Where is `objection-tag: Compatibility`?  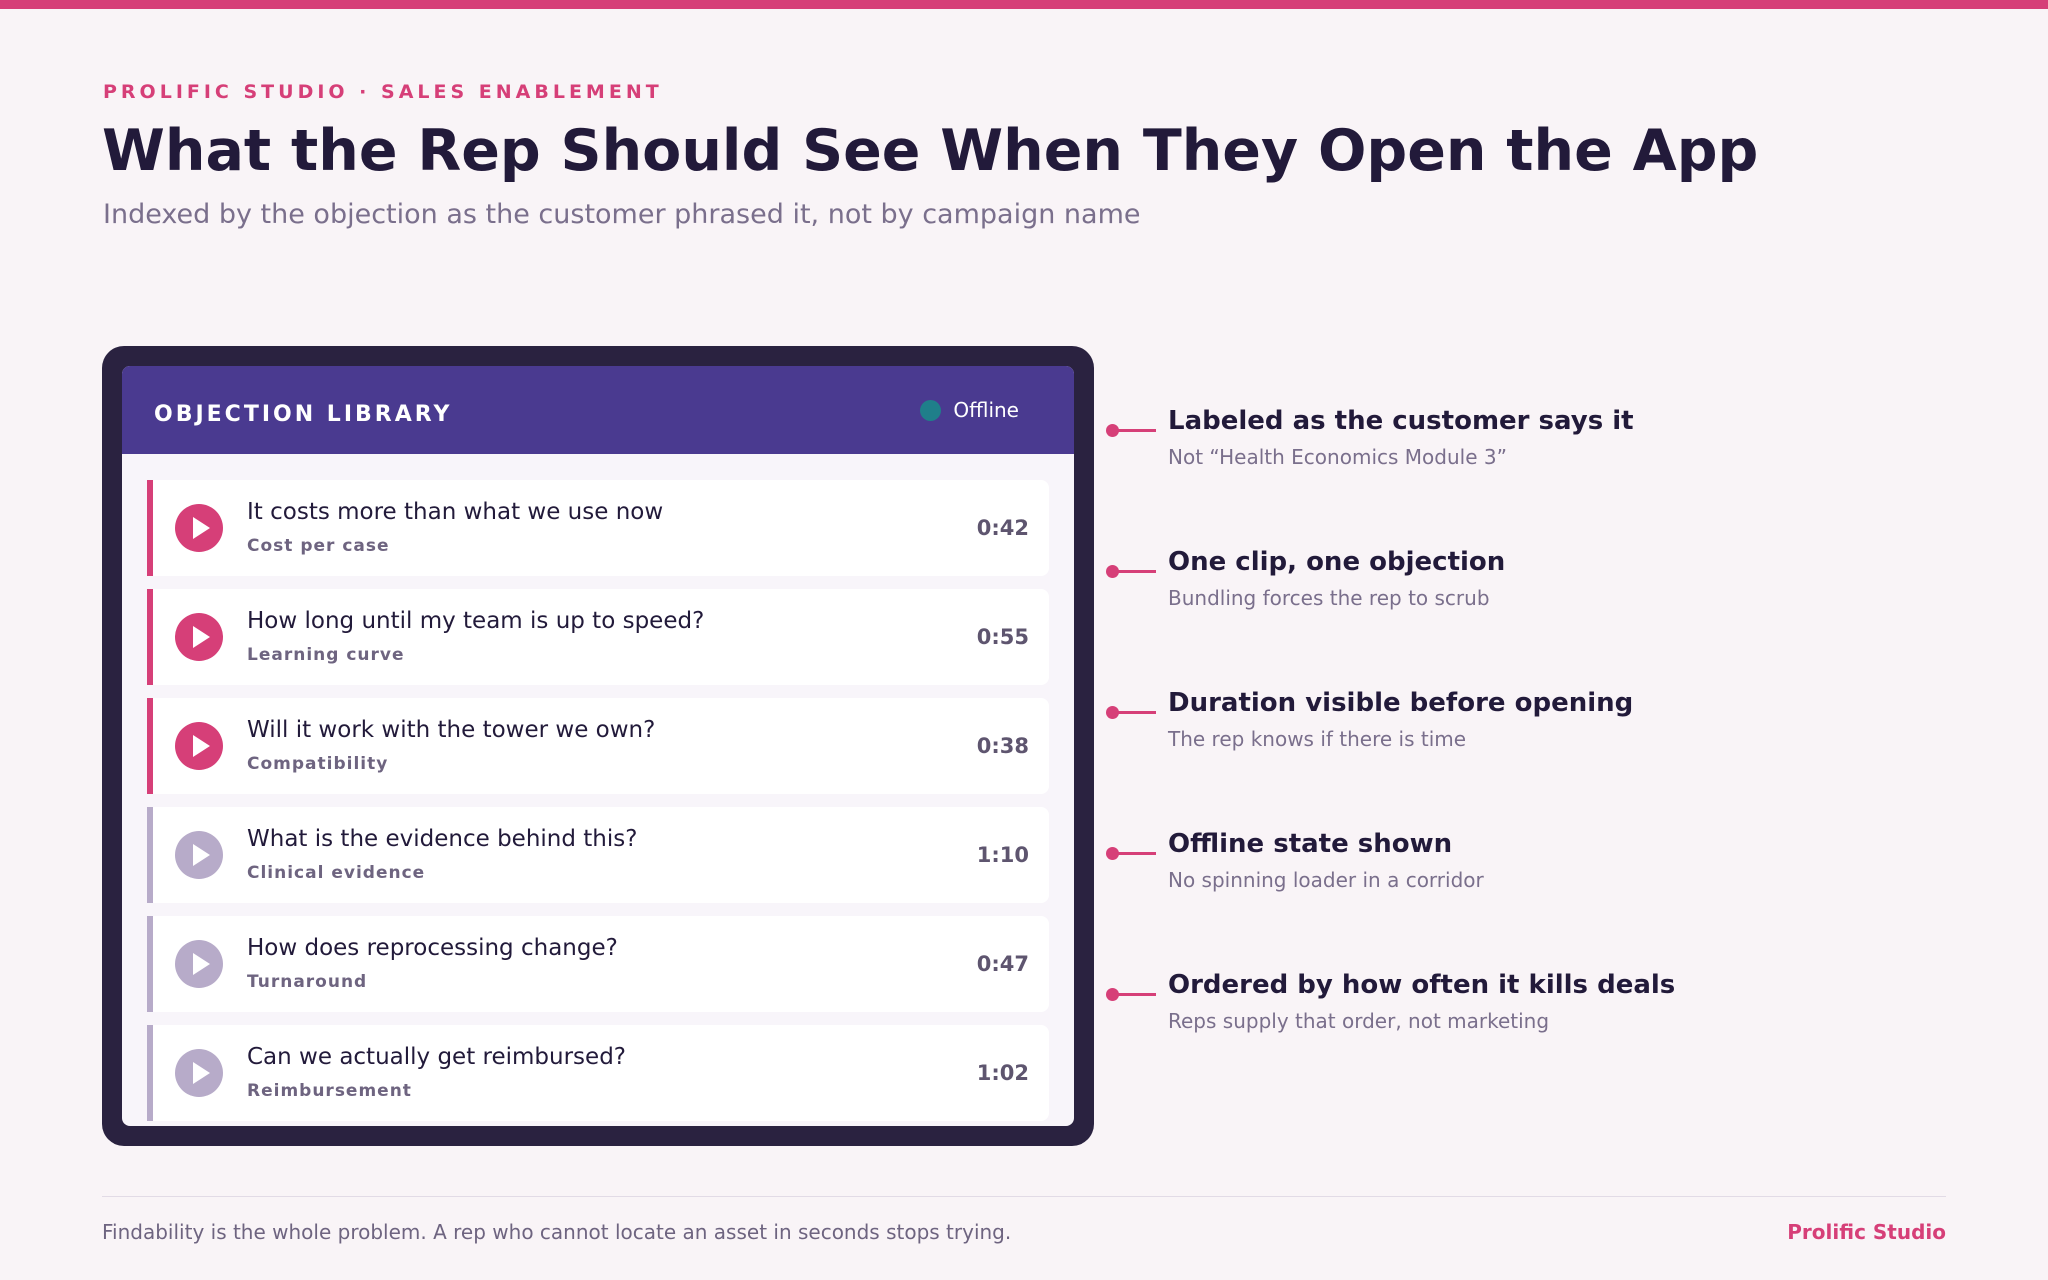 objection-tag: Compatibility is located at coordinates (318, 764).